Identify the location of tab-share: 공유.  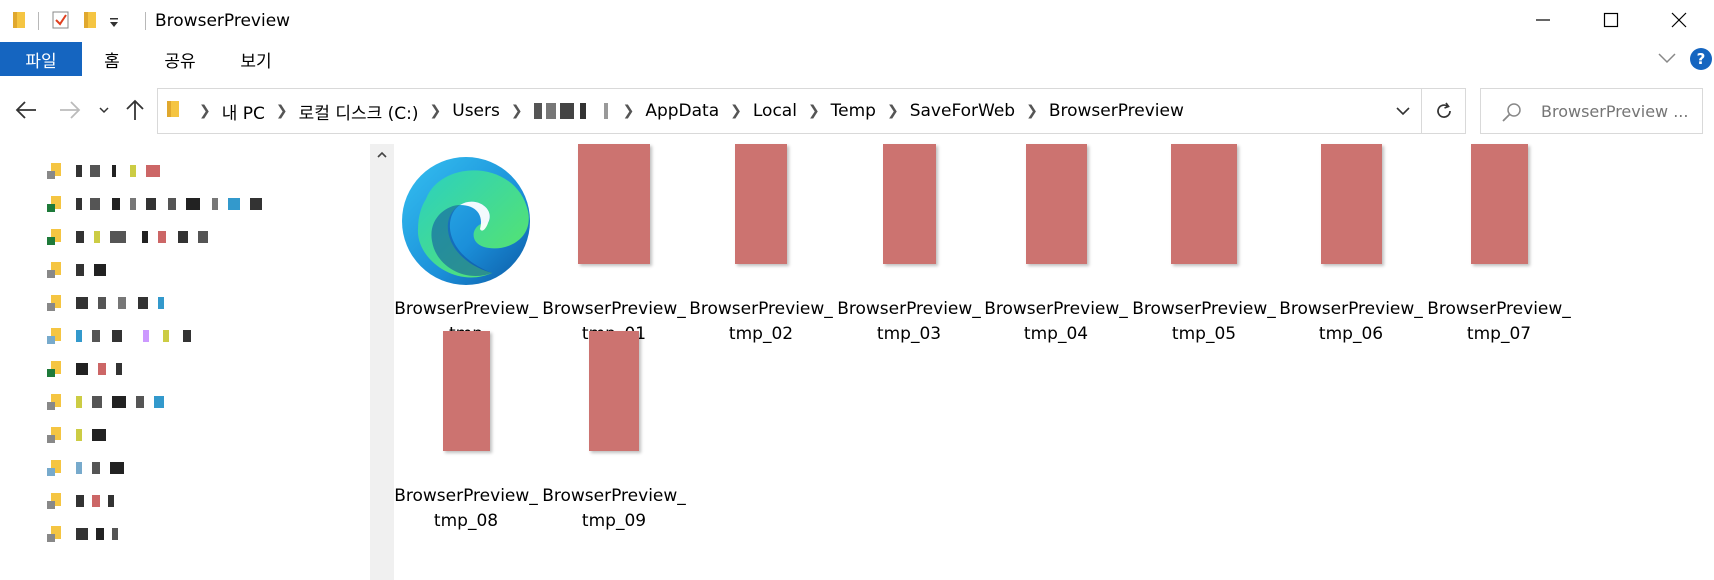
(180, 61).